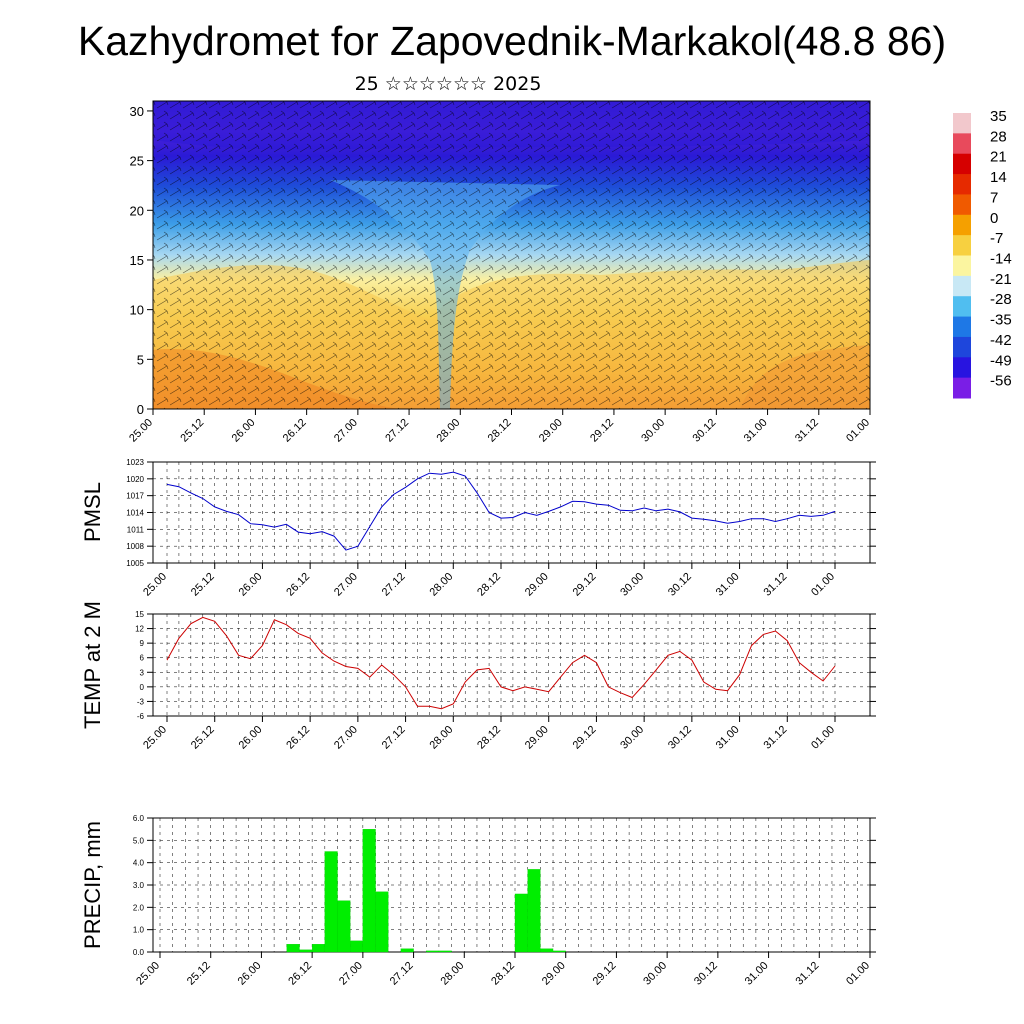  What do you see at coordinates (137, 210) in the screenshot?
I see `y-tick-label: 20` at bounding box center [137, 210].